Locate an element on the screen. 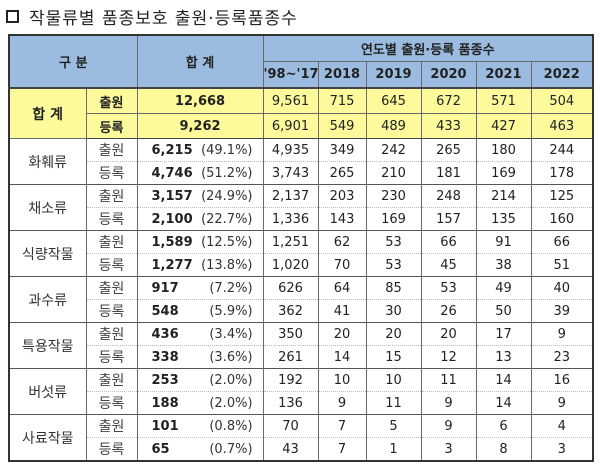  table-row: 등록 338 (3.6%) 261 14 15 12 13 23 is located at coordinates (301, 357).